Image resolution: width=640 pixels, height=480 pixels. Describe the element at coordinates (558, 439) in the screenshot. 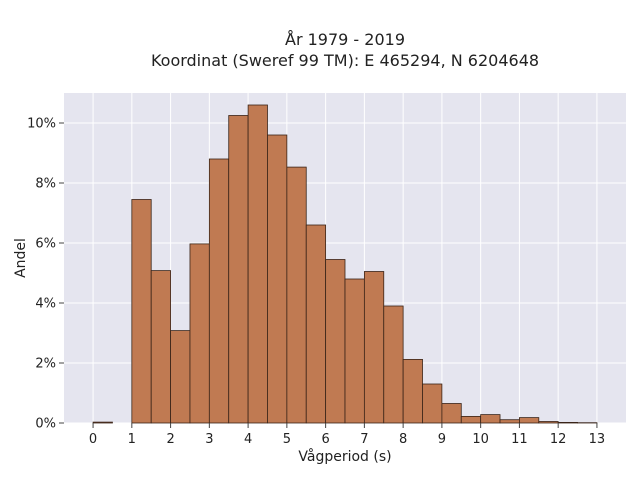

I see `x-tick-label: 12` at that location.